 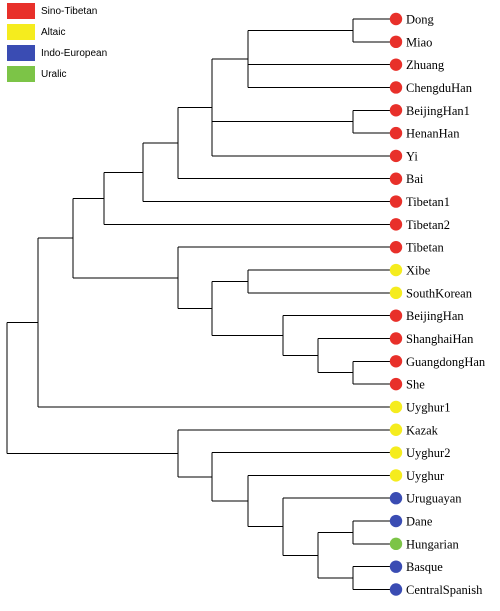 I want to click on leaf-label: BeijingHan1, so click(x=438, y=111).